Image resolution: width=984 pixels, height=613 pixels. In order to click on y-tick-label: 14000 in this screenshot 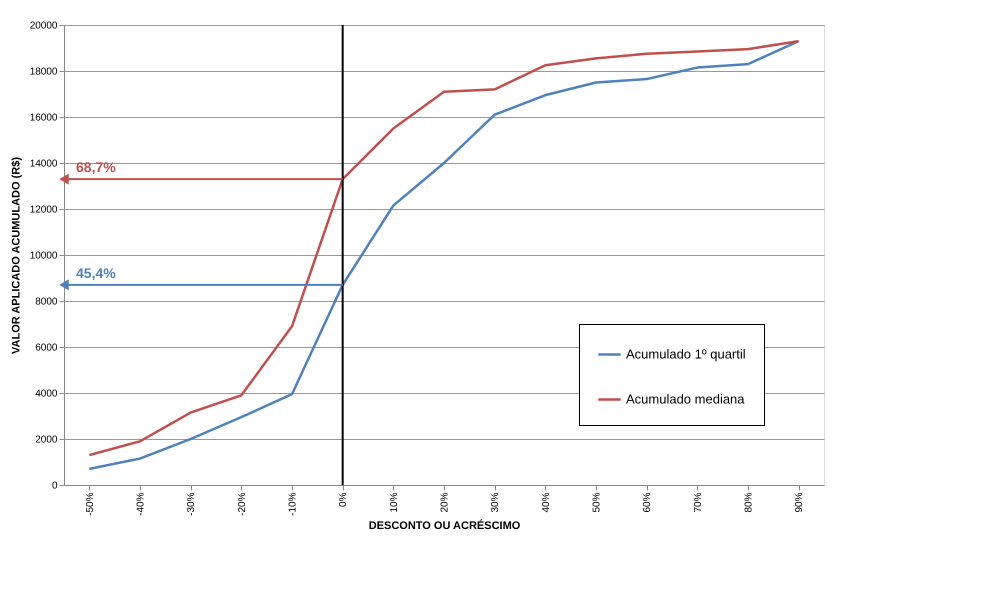, I will do `click(44, 164)`.